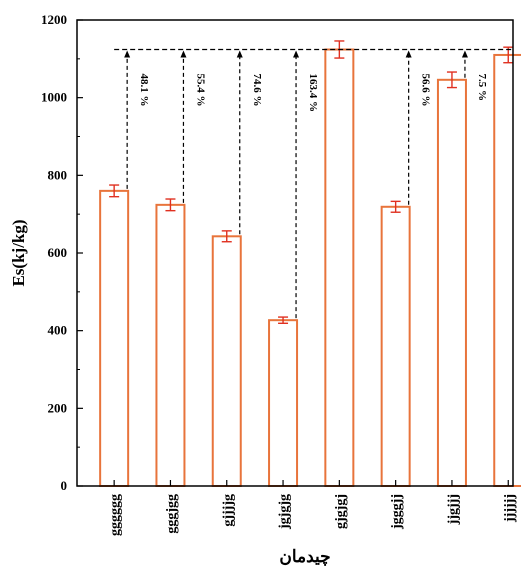 The width and height of the screenshot is (521, 572). What do you see at coordinates (304, 557) in the screenshot?
I see `x-axis-title: چیدمان` at bounding box center [304, 557].